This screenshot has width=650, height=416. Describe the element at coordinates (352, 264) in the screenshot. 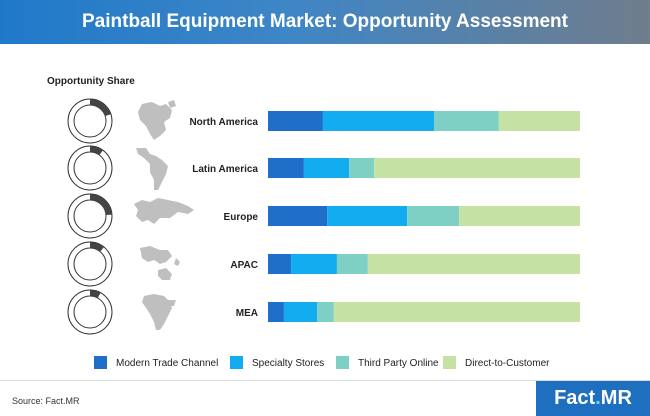

I see `bar-apac-third-party-online` at that location.